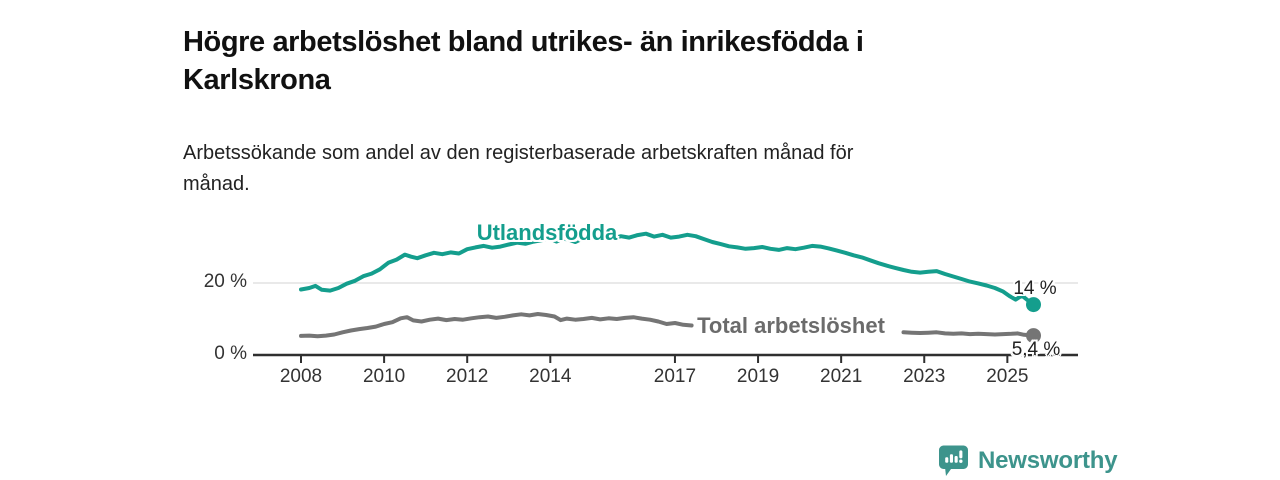  Describe the element at coordinates (1048, 460) in the screenshot. I see `newsworthy-logo-text: Newsworthy` at that location.